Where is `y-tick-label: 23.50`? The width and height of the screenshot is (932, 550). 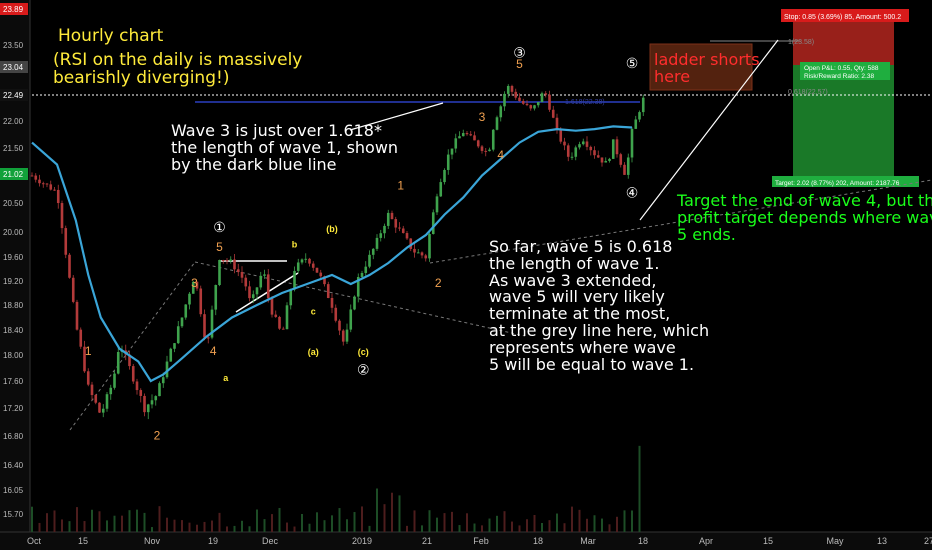
y-tick-label: 23.50 is located at coordinates (13, 45).